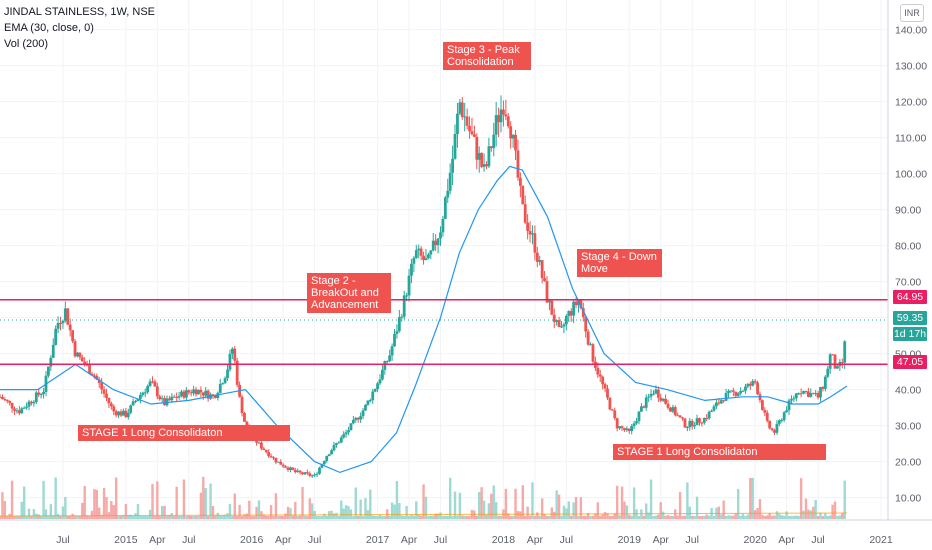 The width and height of the screenshot is (932, 550). I want to click on ema-indicator-label: EMA (30, close, 0), so click(49, 28).